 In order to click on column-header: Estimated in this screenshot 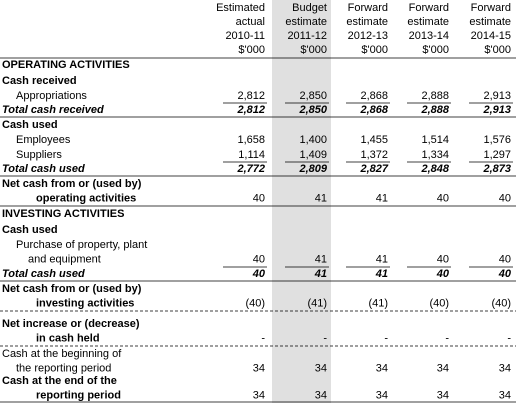, I will do `click(240, 8)`.